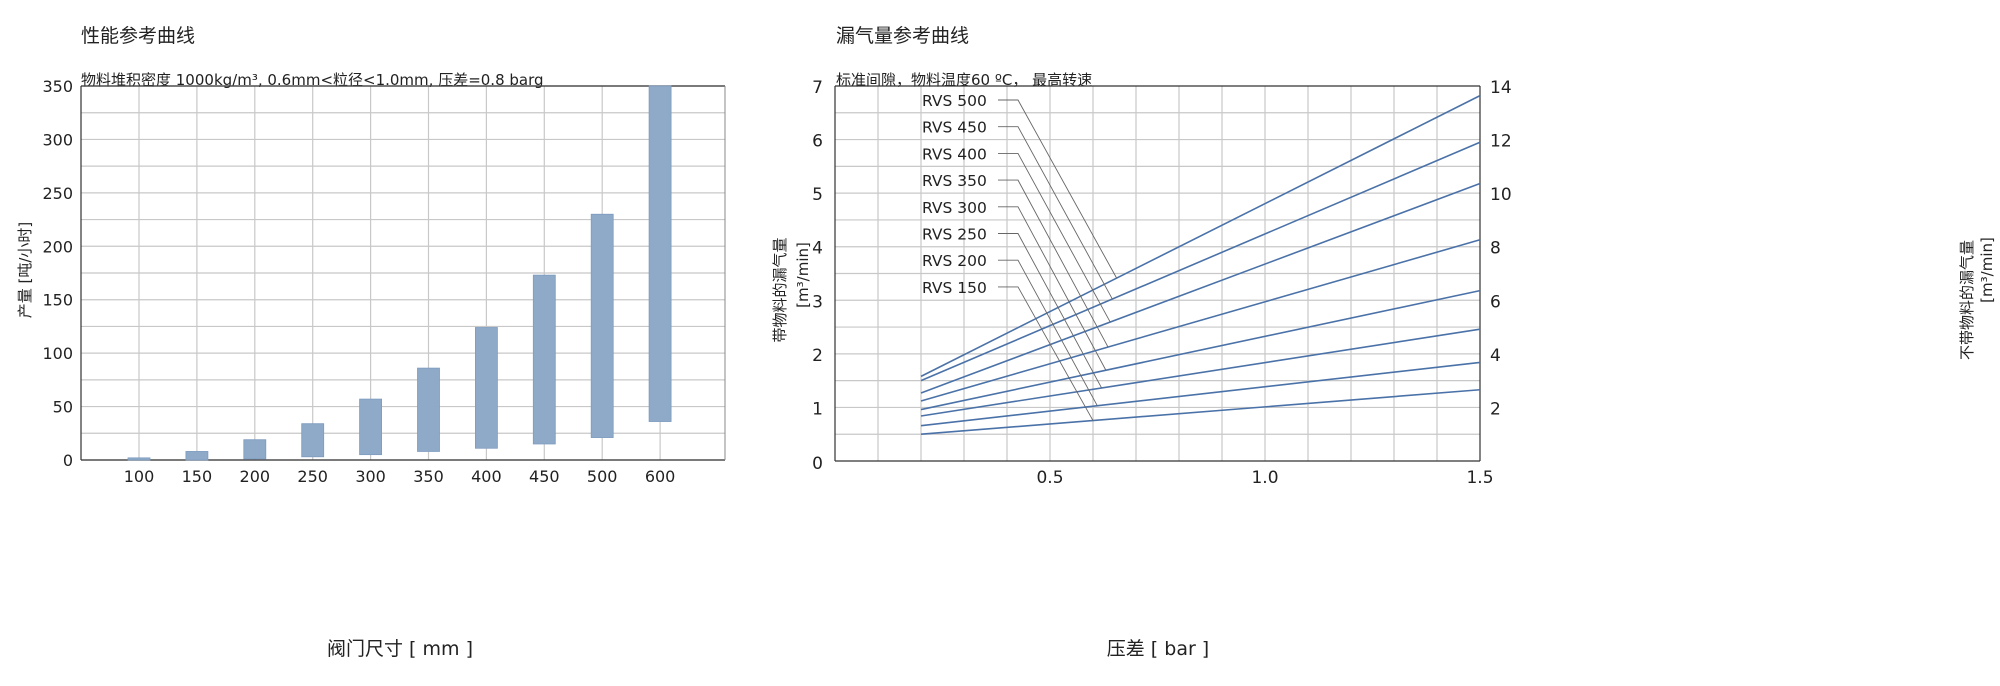 The image size is (2000, 686). What do you see at coordinates (964, 80) in the screenshot?
I see `chart2-subtitle: 标准间隙，物料温度60 ºC， 最高转速` at bounding box center [964, 80].